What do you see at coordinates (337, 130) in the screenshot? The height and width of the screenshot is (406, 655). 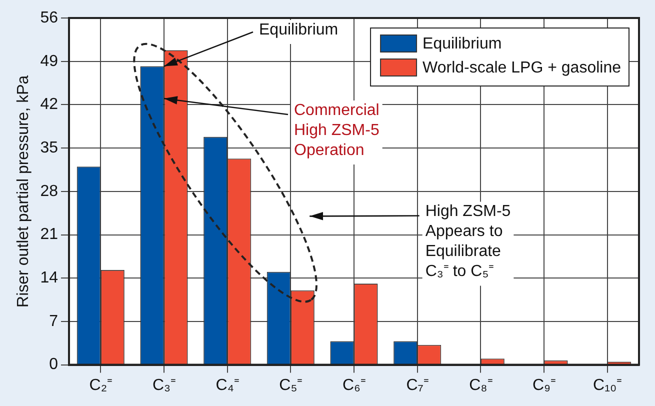 I see `annotation: Commercial High ZSM-5 Operation` at bounding box center [337, 130].